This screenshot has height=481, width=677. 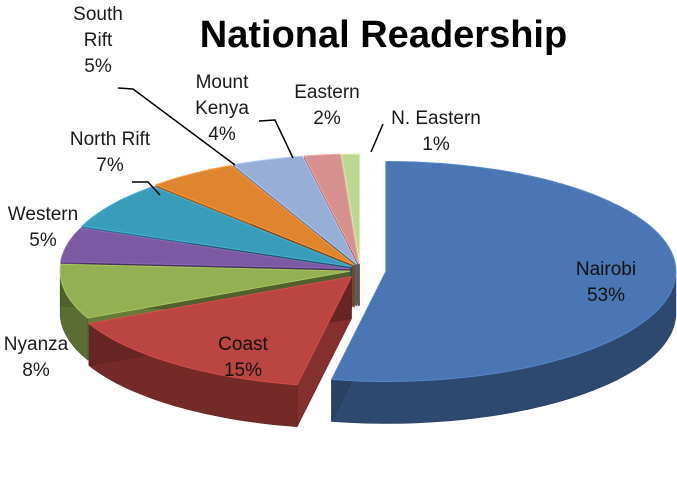 I want to click on data-label-north-rift: North Rift 7%, so click(x=110, y=152).